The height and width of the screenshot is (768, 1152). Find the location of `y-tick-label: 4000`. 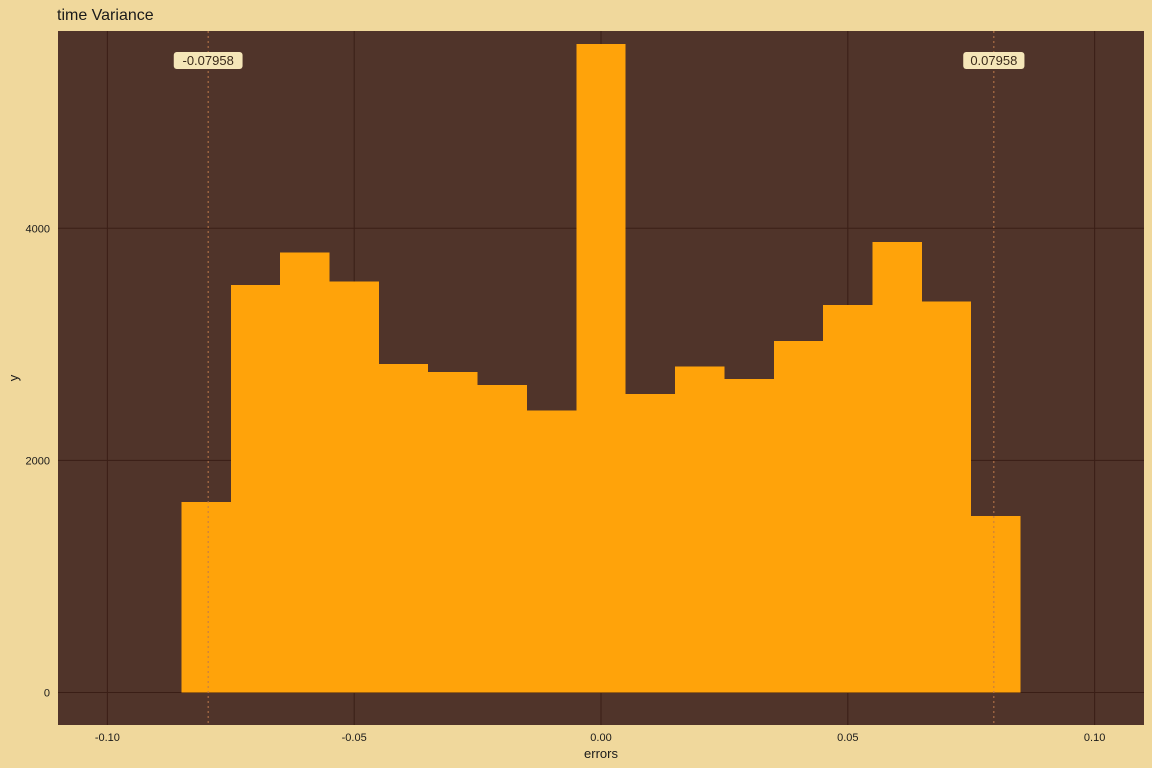

y-tick-label: 4000 is located at coordinates (38, 229).